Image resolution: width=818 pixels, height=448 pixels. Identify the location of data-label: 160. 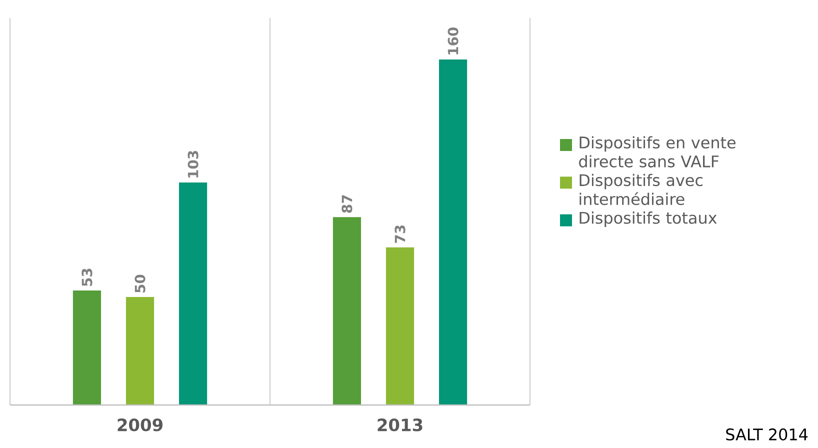
(453, 40).